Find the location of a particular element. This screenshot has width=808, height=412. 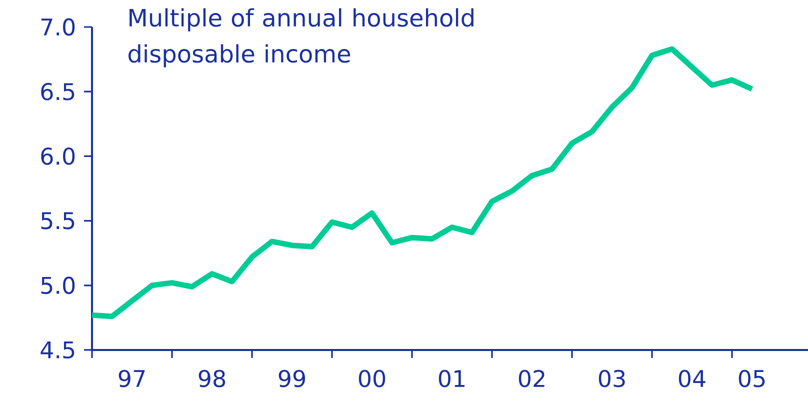

x-tick-label: 05 is located at coordinates (751, 379).